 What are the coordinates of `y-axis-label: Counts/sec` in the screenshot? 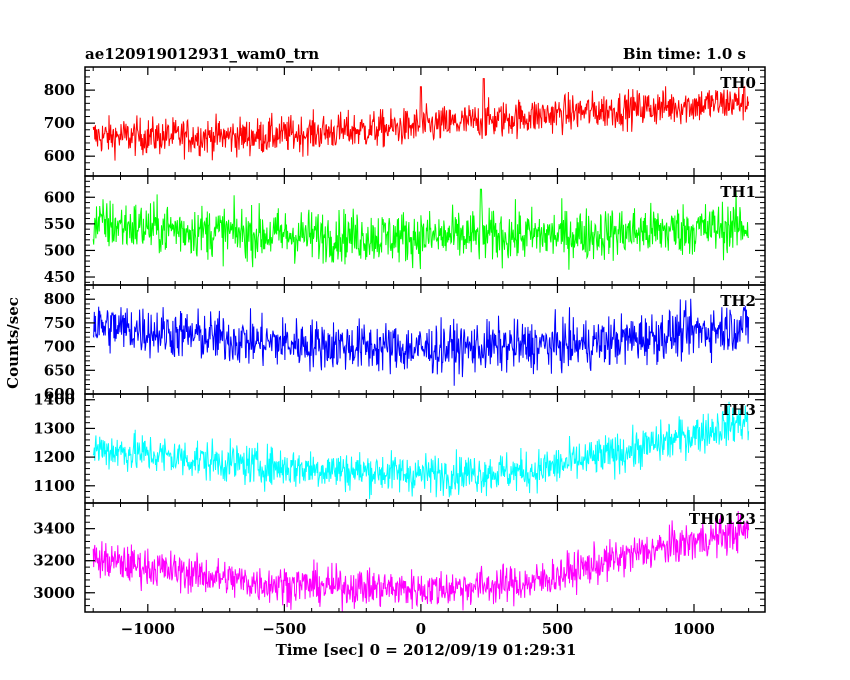 It's located at (13, 343).